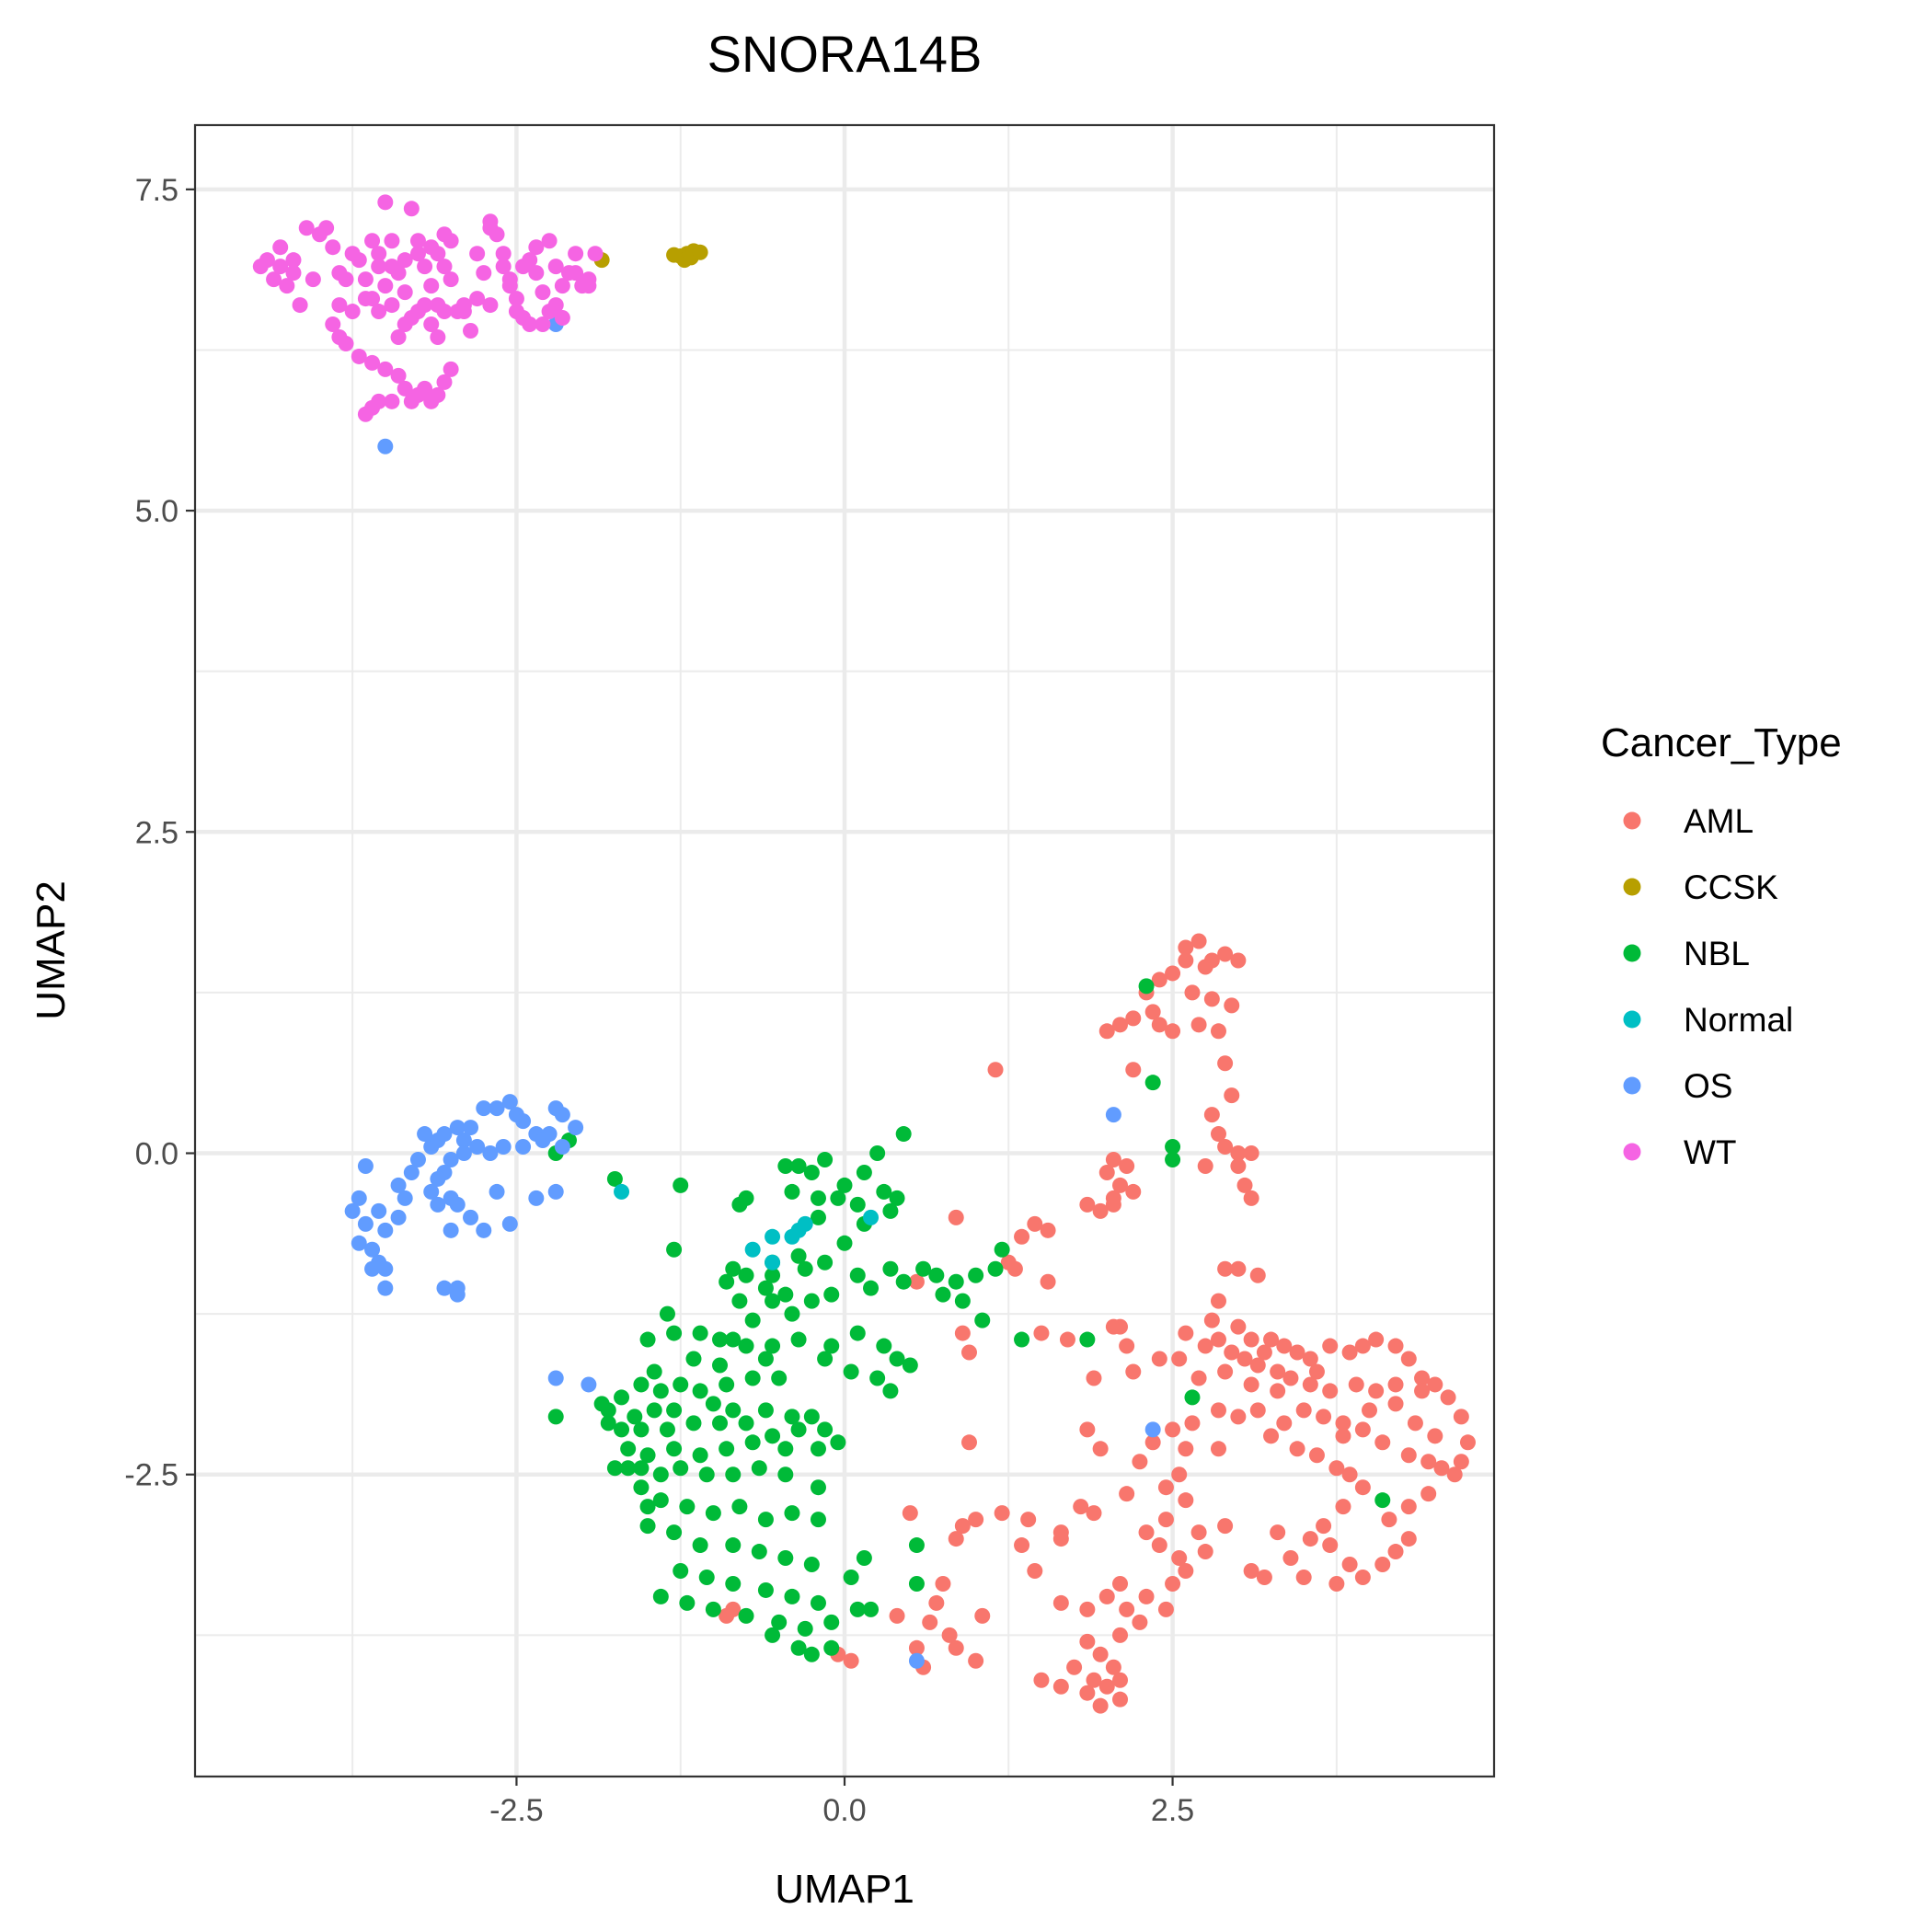 This screenshot has height=1932, width=1932. What do you see at coordinates (650, 256) in the screenshot?
I see `series-ccsk` at bounding box center [650, 256].